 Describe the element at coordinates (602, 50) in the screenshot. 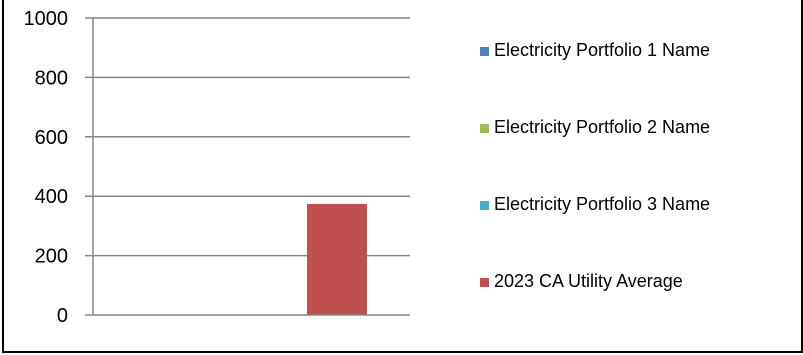

I see `legend-label: Electricity Portfolio 1 Name` at that location.